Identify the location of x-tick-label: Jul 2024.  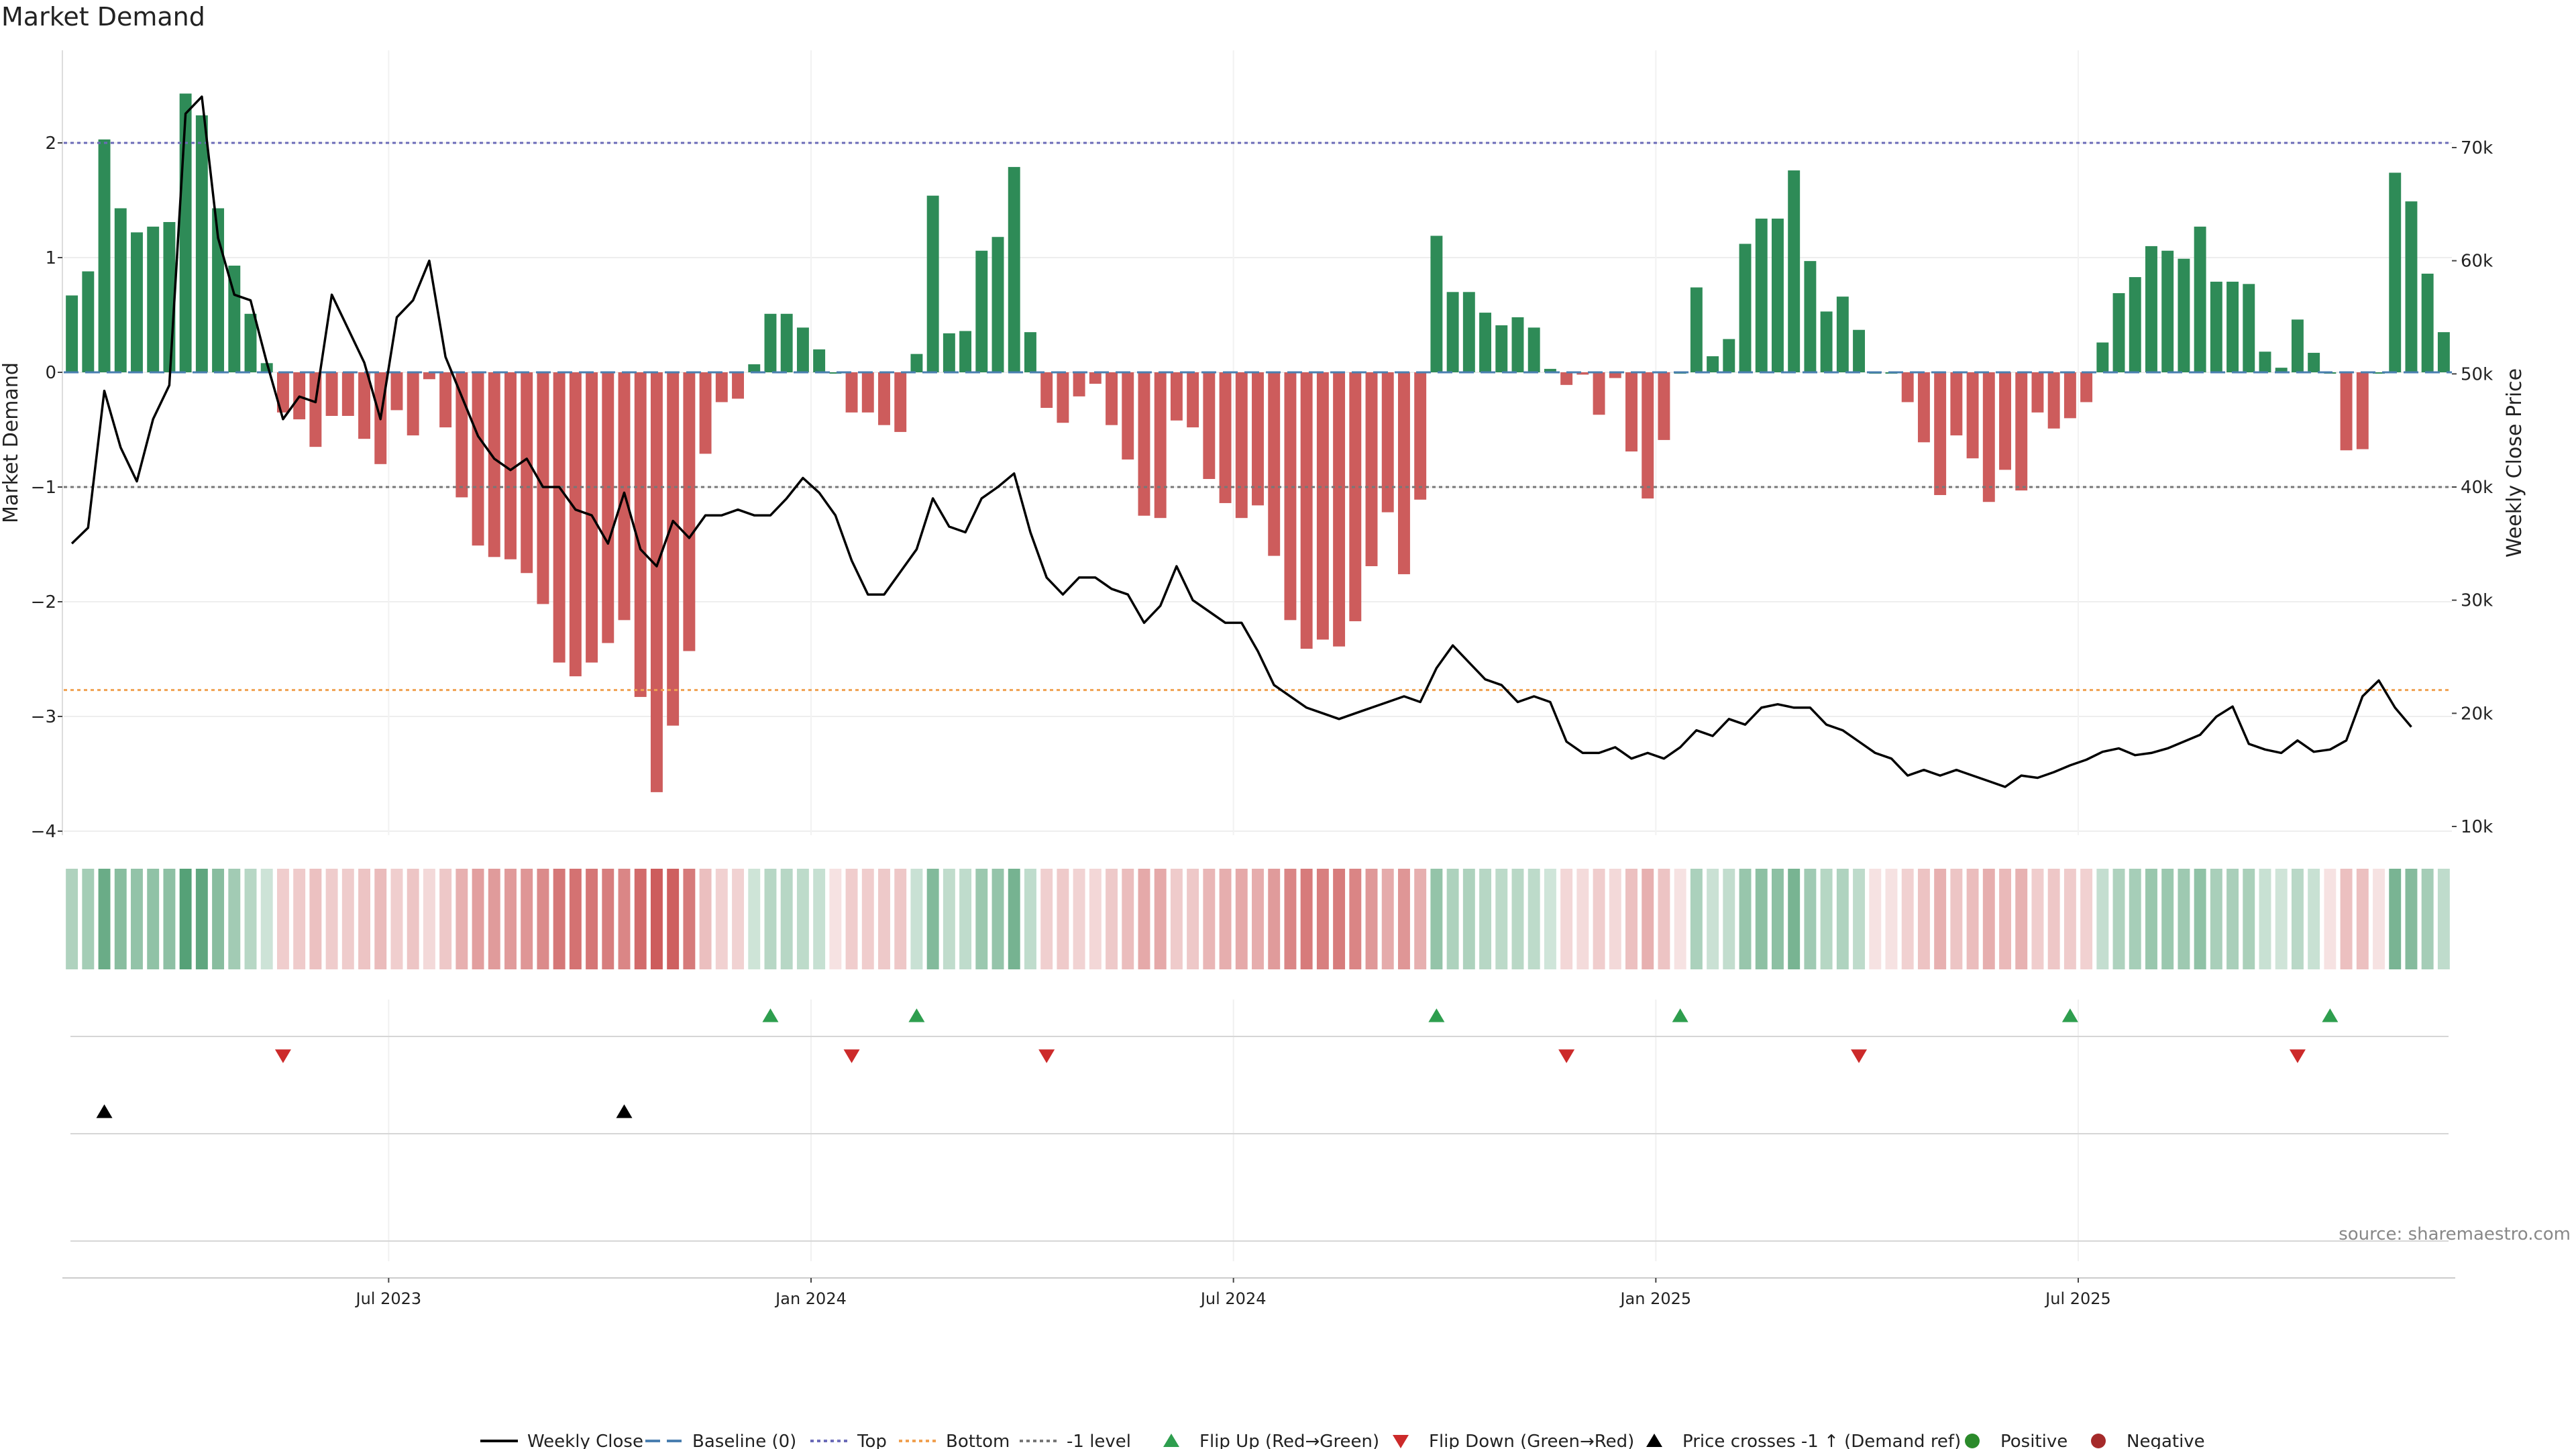
(1233, 1298).